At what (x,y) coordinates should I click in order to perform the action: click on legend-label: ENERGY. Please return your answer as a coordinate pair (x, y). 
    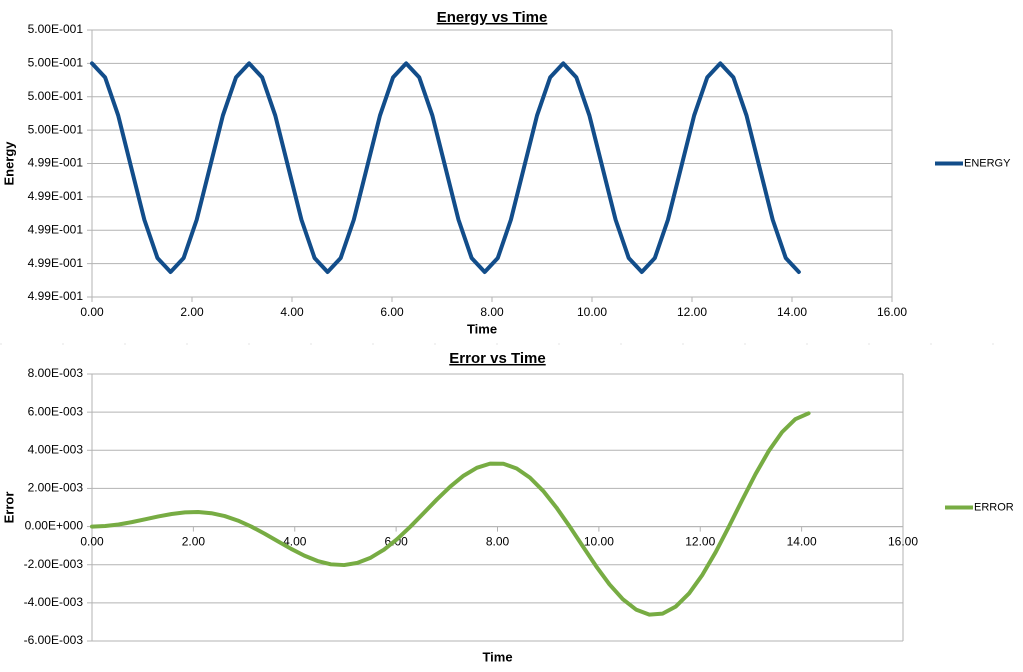
    Looking at the image, I should click on (987, 163).